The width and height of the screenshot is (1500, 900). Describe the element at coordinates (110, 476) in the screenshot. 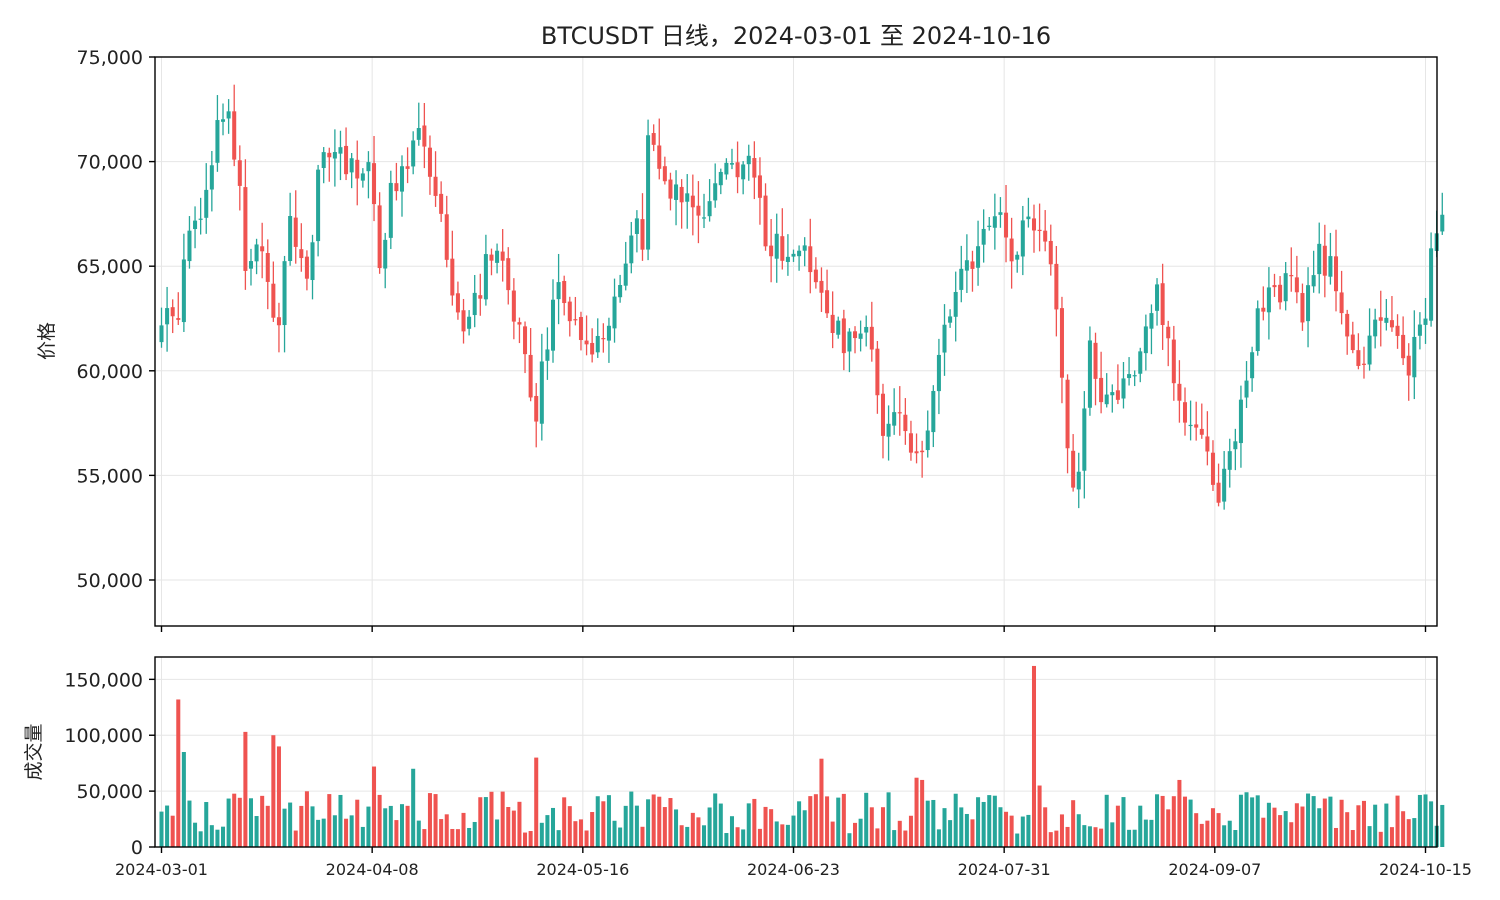

I see `price-ytick-label: 55,000` at that location.